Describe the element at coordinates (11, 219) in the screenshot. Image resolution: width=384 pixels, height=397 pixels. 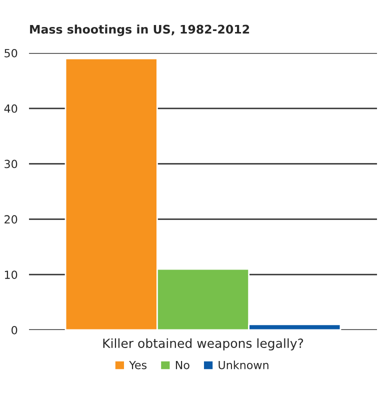
I see `y-tick-label: 20` at that location.